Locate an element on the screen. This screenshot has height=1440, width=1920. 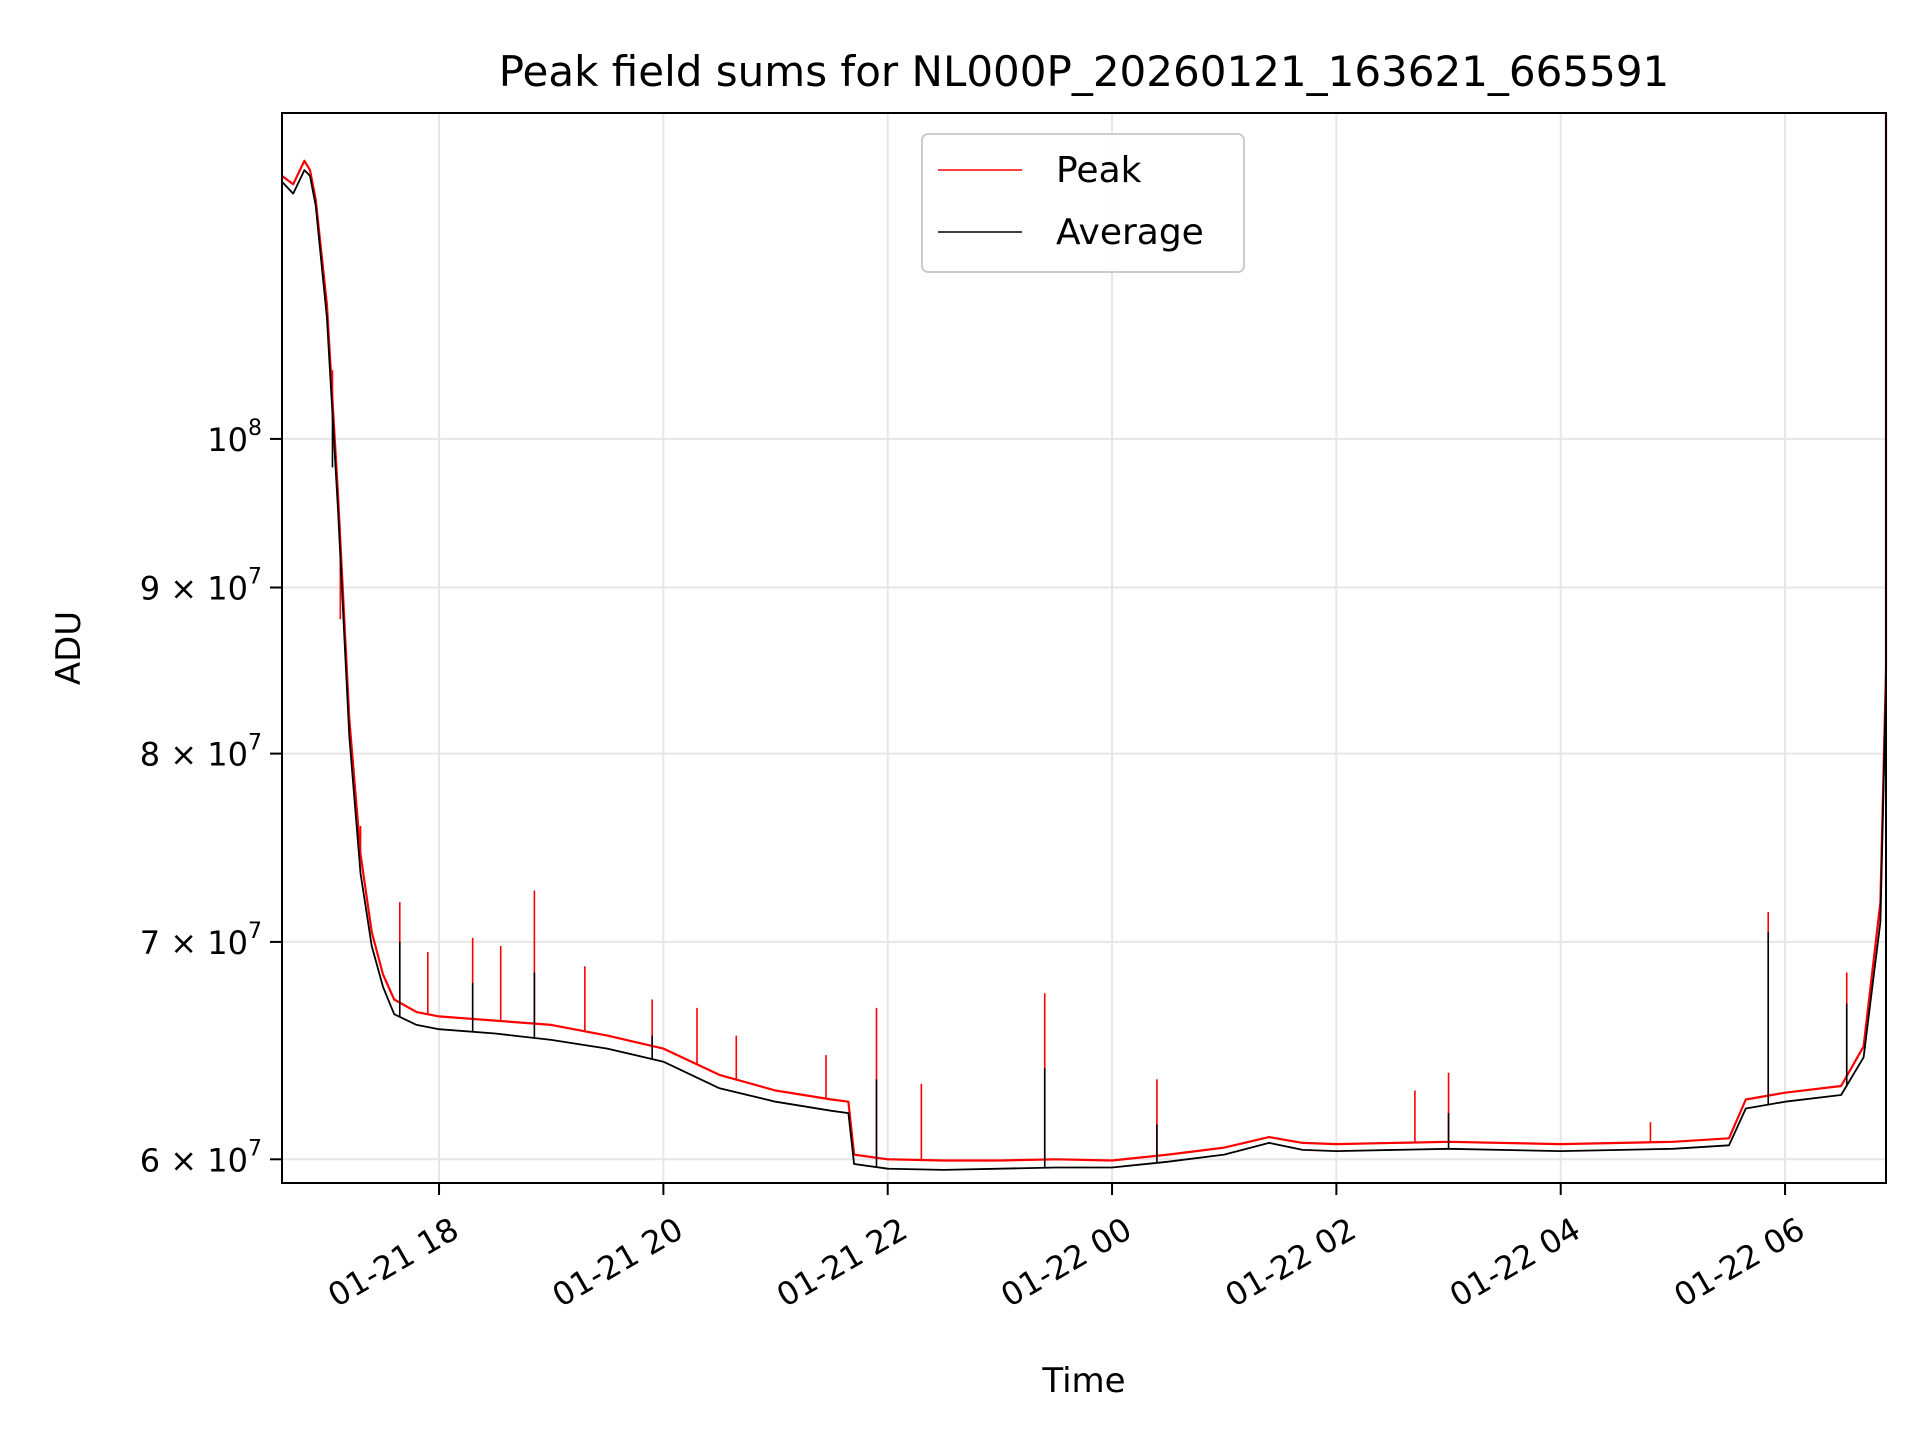
y-tick-label: 8 × 107 is located at coordinates (201, 752).